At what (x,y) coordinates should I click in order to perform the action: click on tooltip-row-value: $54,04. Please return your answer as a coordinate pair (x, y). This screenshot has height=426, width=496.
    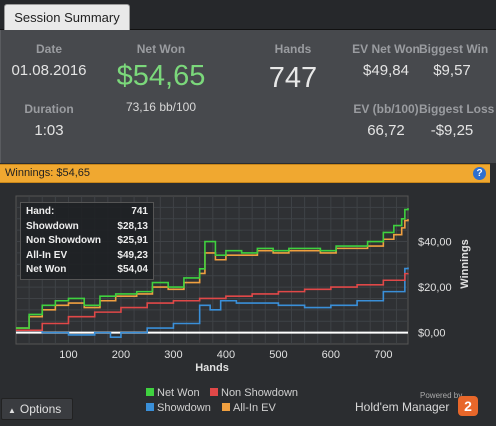
    Looking at the image, I should click on (132, 270).